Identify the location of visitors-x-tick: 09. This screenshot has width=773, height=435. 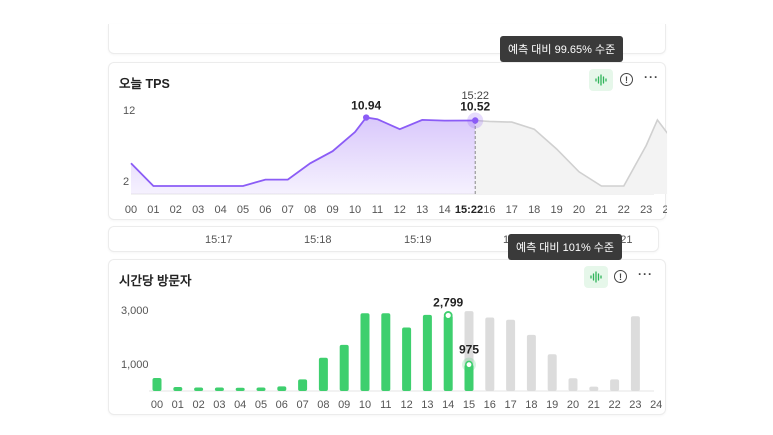
(344, 405).